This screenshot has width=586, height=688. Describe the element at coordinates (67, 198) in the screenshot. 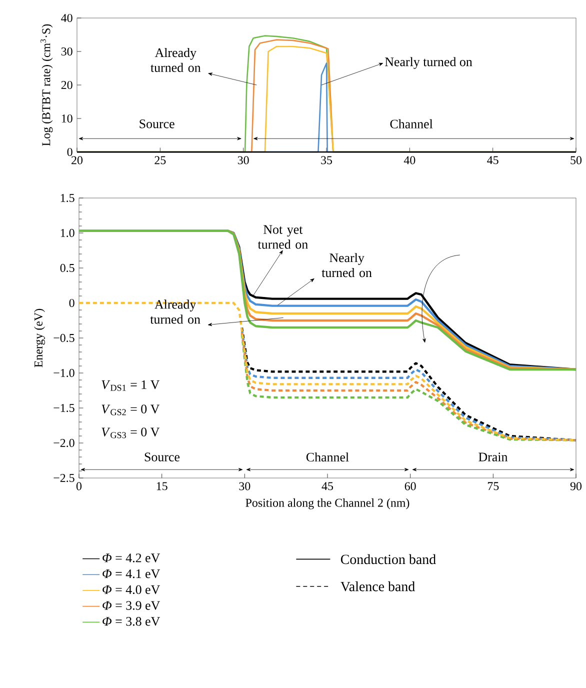

I see `y-tick-label: 1.5` at that location.